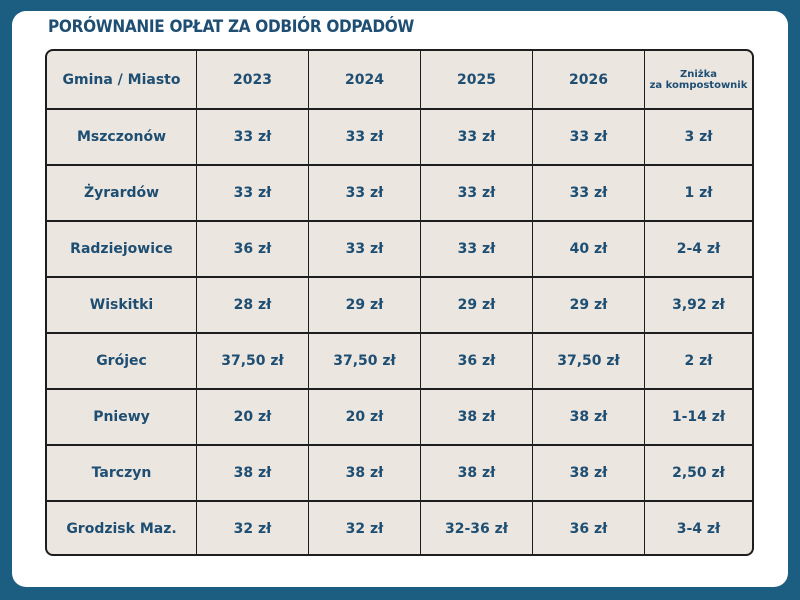  I want to click on municipality-cell: Grójec, so click(121, 361).